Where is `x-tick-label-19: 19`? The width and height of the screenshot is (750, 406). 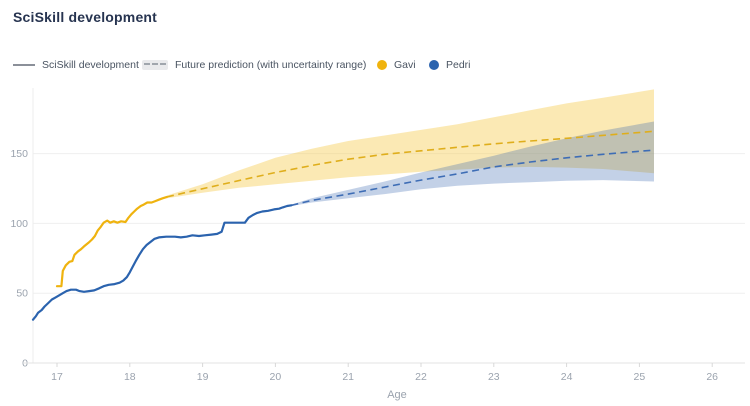
x-tick-label-19: 19 is located at coordinates (203, 377).